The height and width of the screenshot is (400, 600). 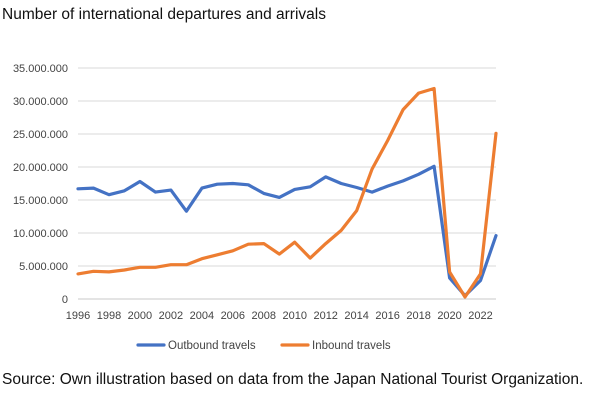 I want to click on x-tick-label: 2012, so click(x=325, y=316).